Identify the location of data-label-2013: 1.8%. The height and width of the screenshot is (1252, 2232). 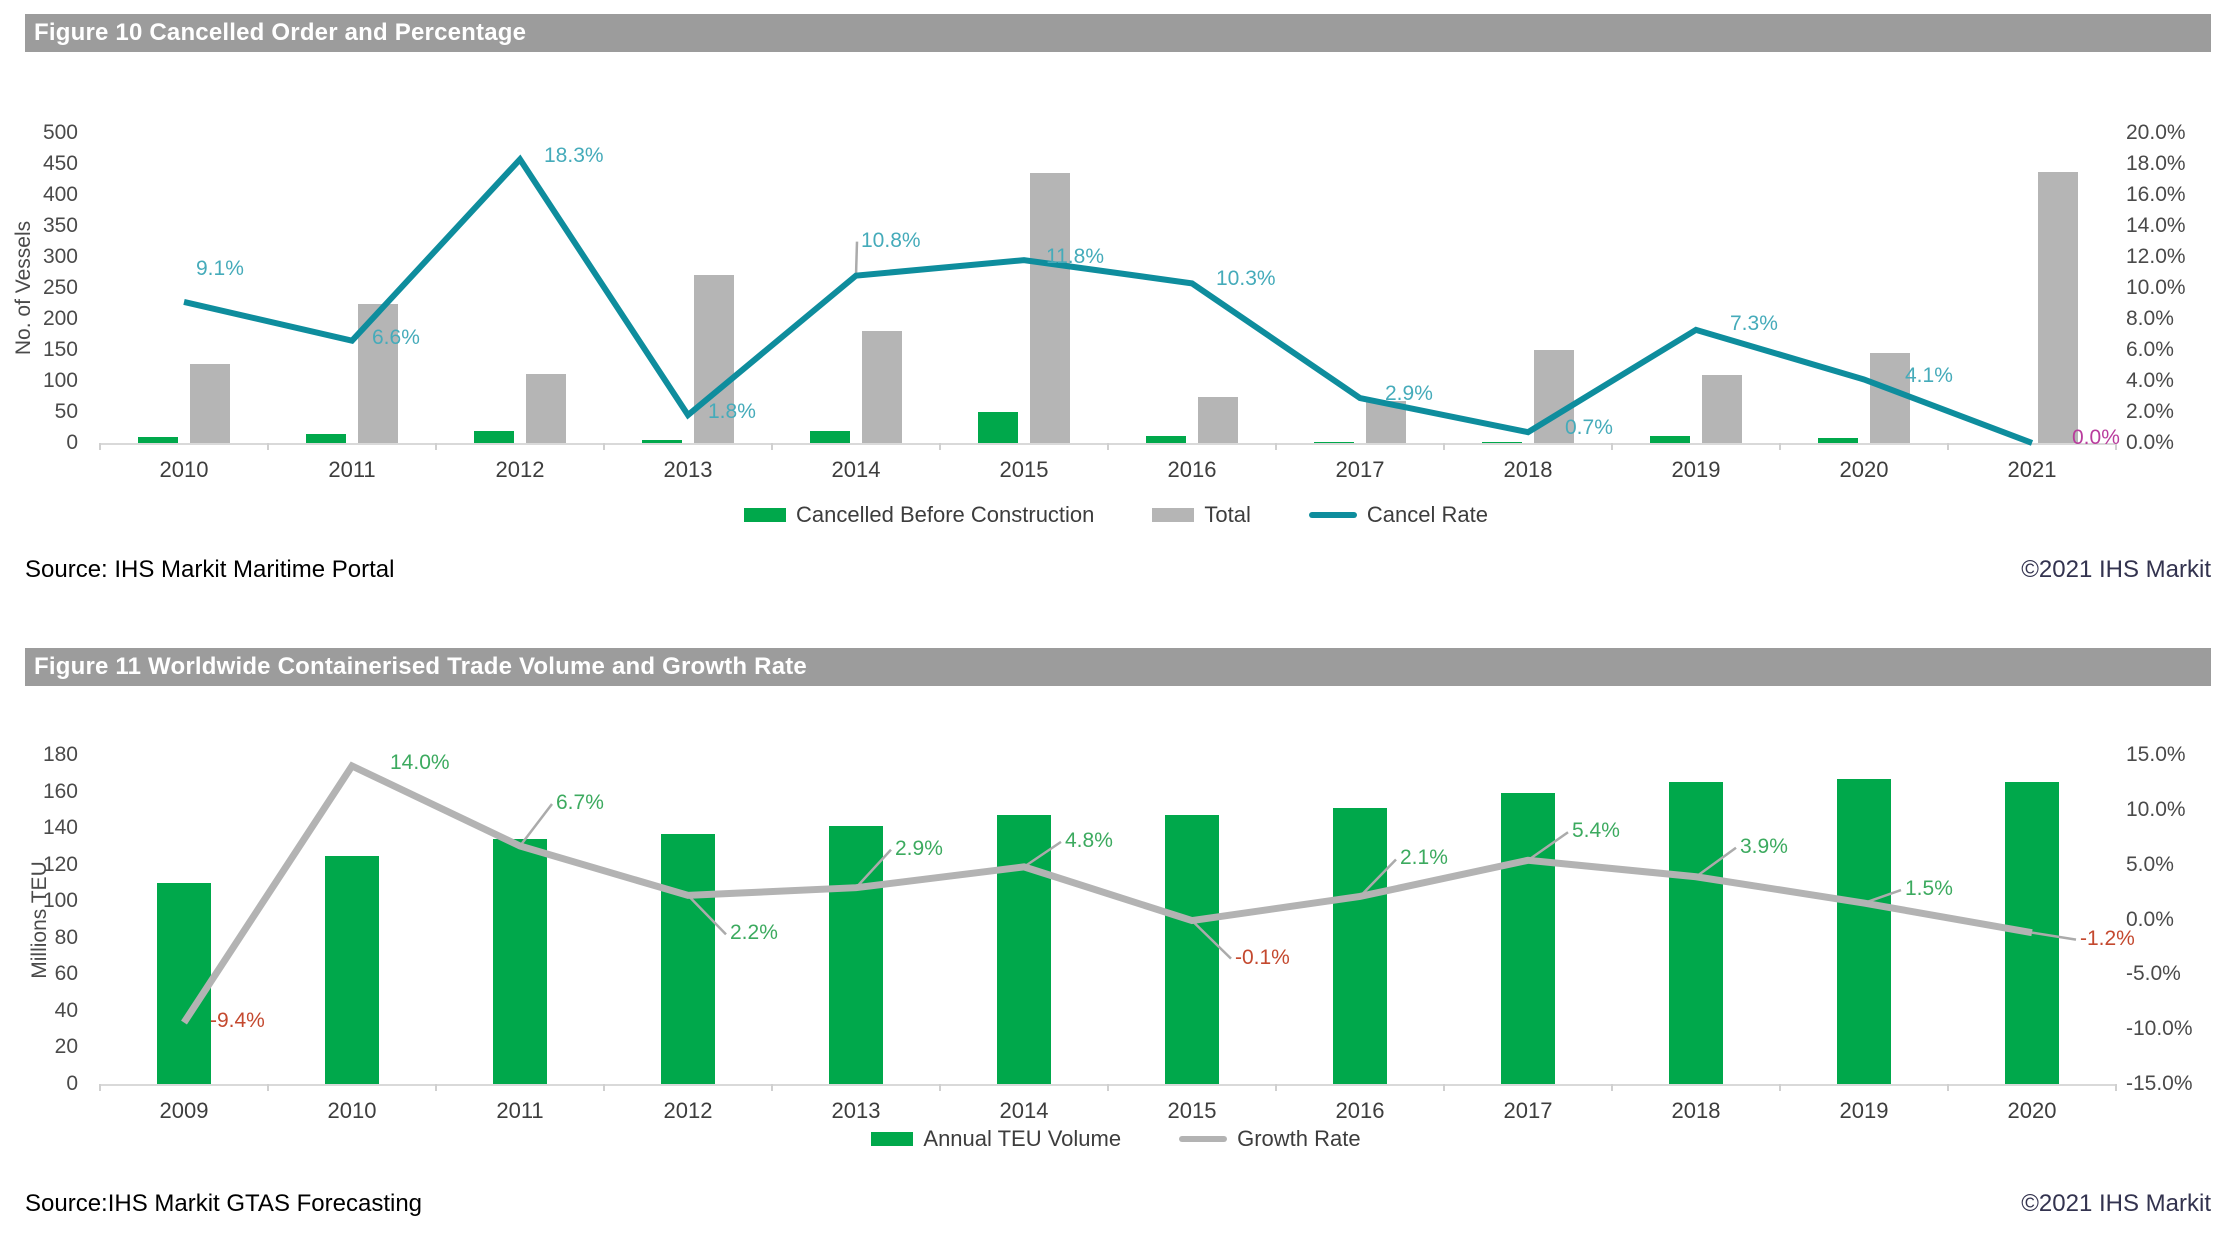
(732, 412).